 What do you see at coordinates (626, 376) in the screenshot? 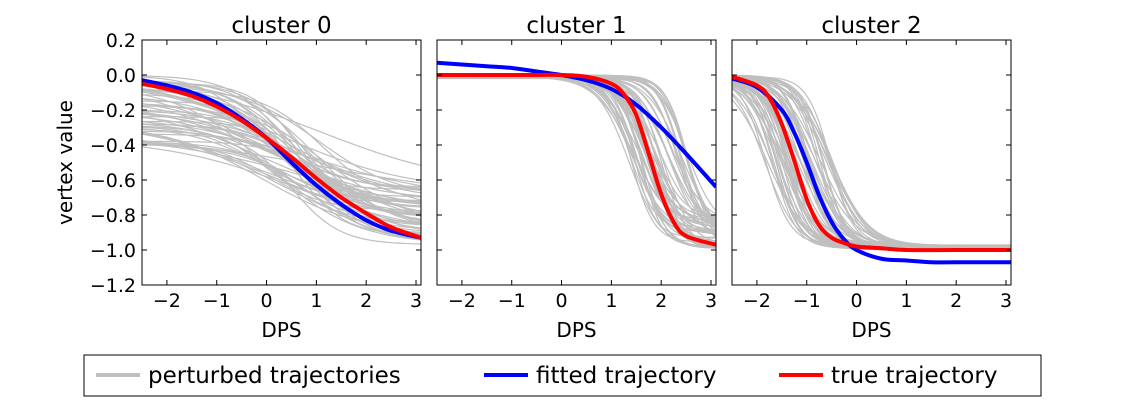
I see `legend-label: fitted trajectory` at bounding box center [626, 376].